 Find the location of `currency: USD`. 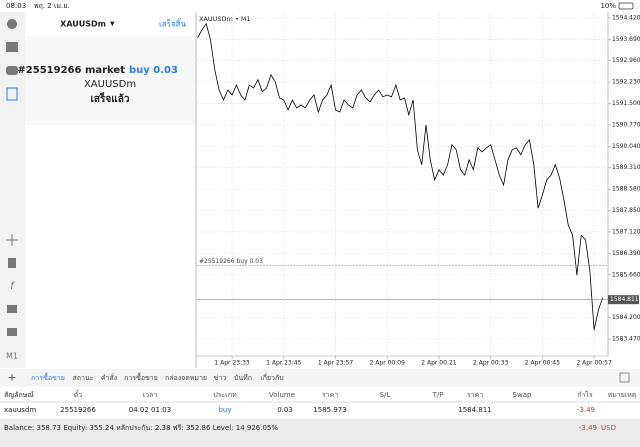

currency: USD is located at coordinates (608, 428).